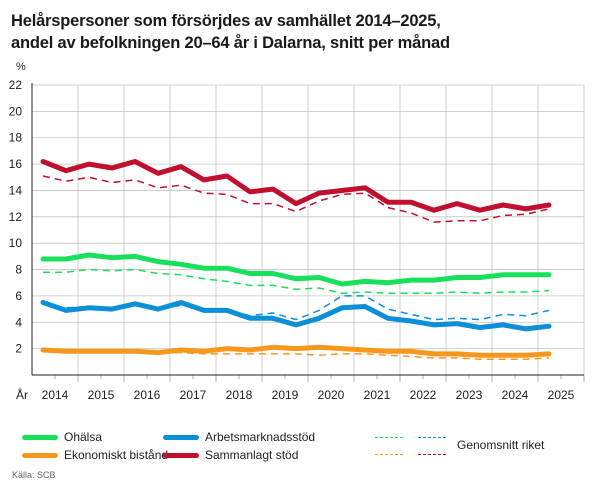  What do you see at coordinates (432, 454) in the screenshot?
I see `legend-dash-sammanlagt-avg` at bounding box center [432, 454].